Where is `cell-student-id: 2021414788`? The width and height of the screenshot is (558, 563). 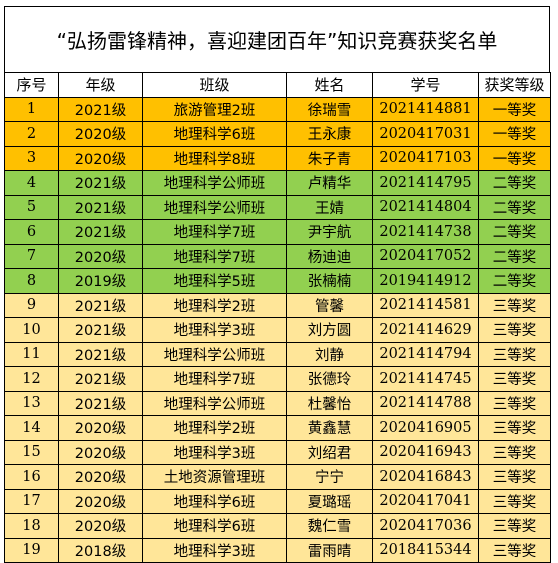 cell-student-id: 2021414788 is located at coordinates (425, 403).